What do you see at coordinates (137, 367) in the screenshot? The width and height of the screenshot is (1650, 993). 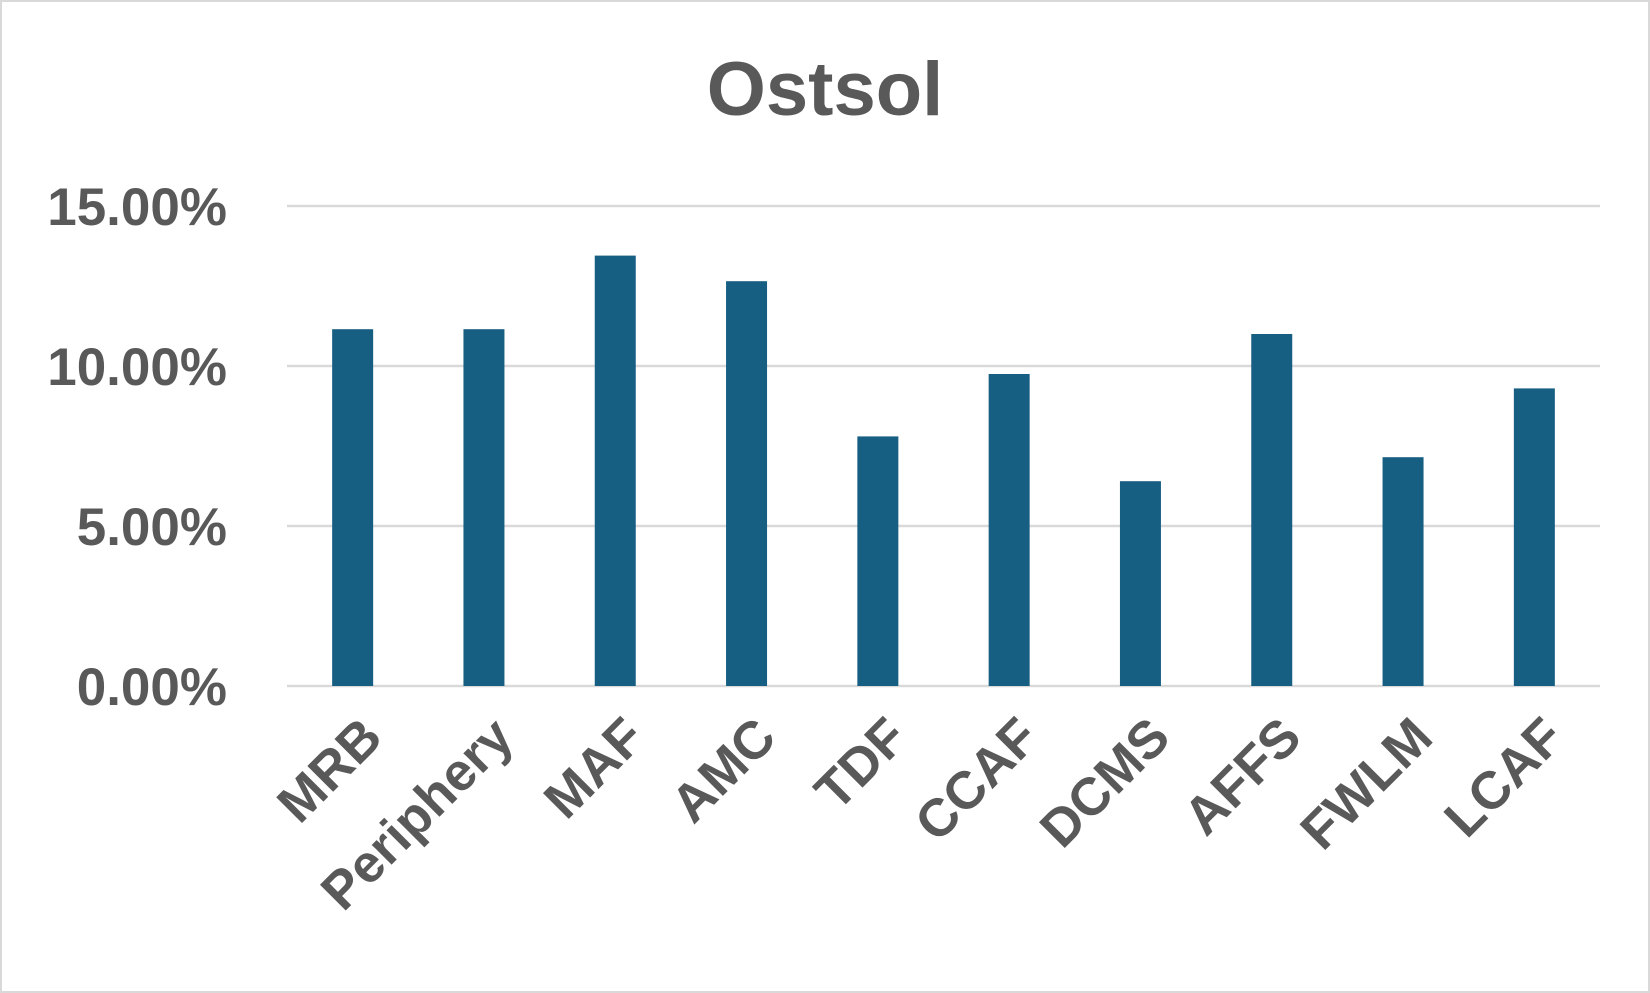 I see `y-tick-label: 10.00%` at bounding box center [137, 367].